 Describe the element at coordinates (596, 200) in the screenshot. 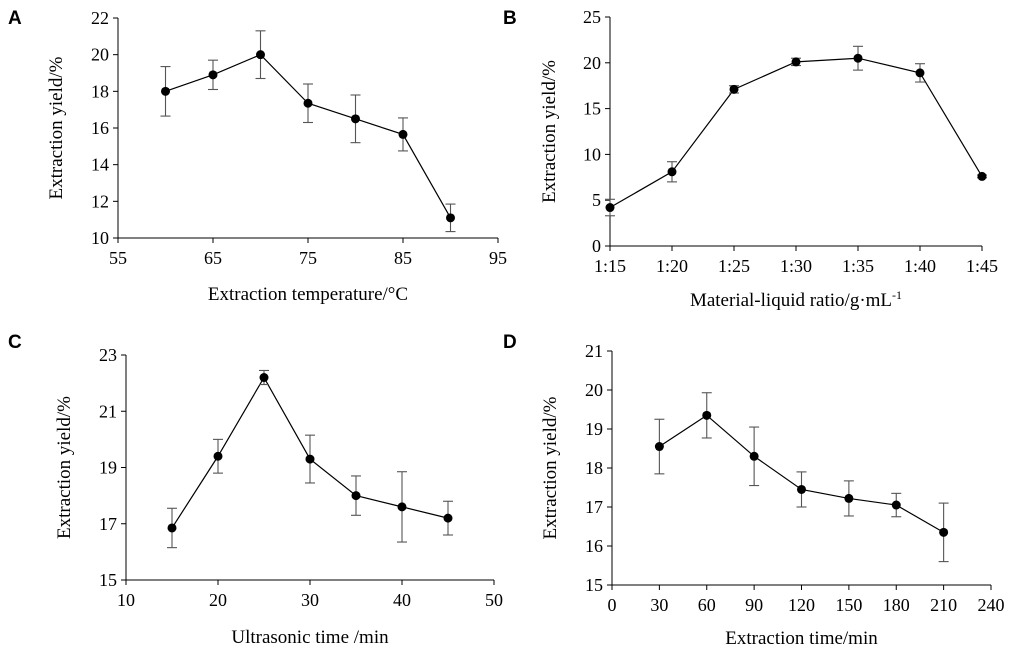

I see `y-tick-label: 5` at that location.